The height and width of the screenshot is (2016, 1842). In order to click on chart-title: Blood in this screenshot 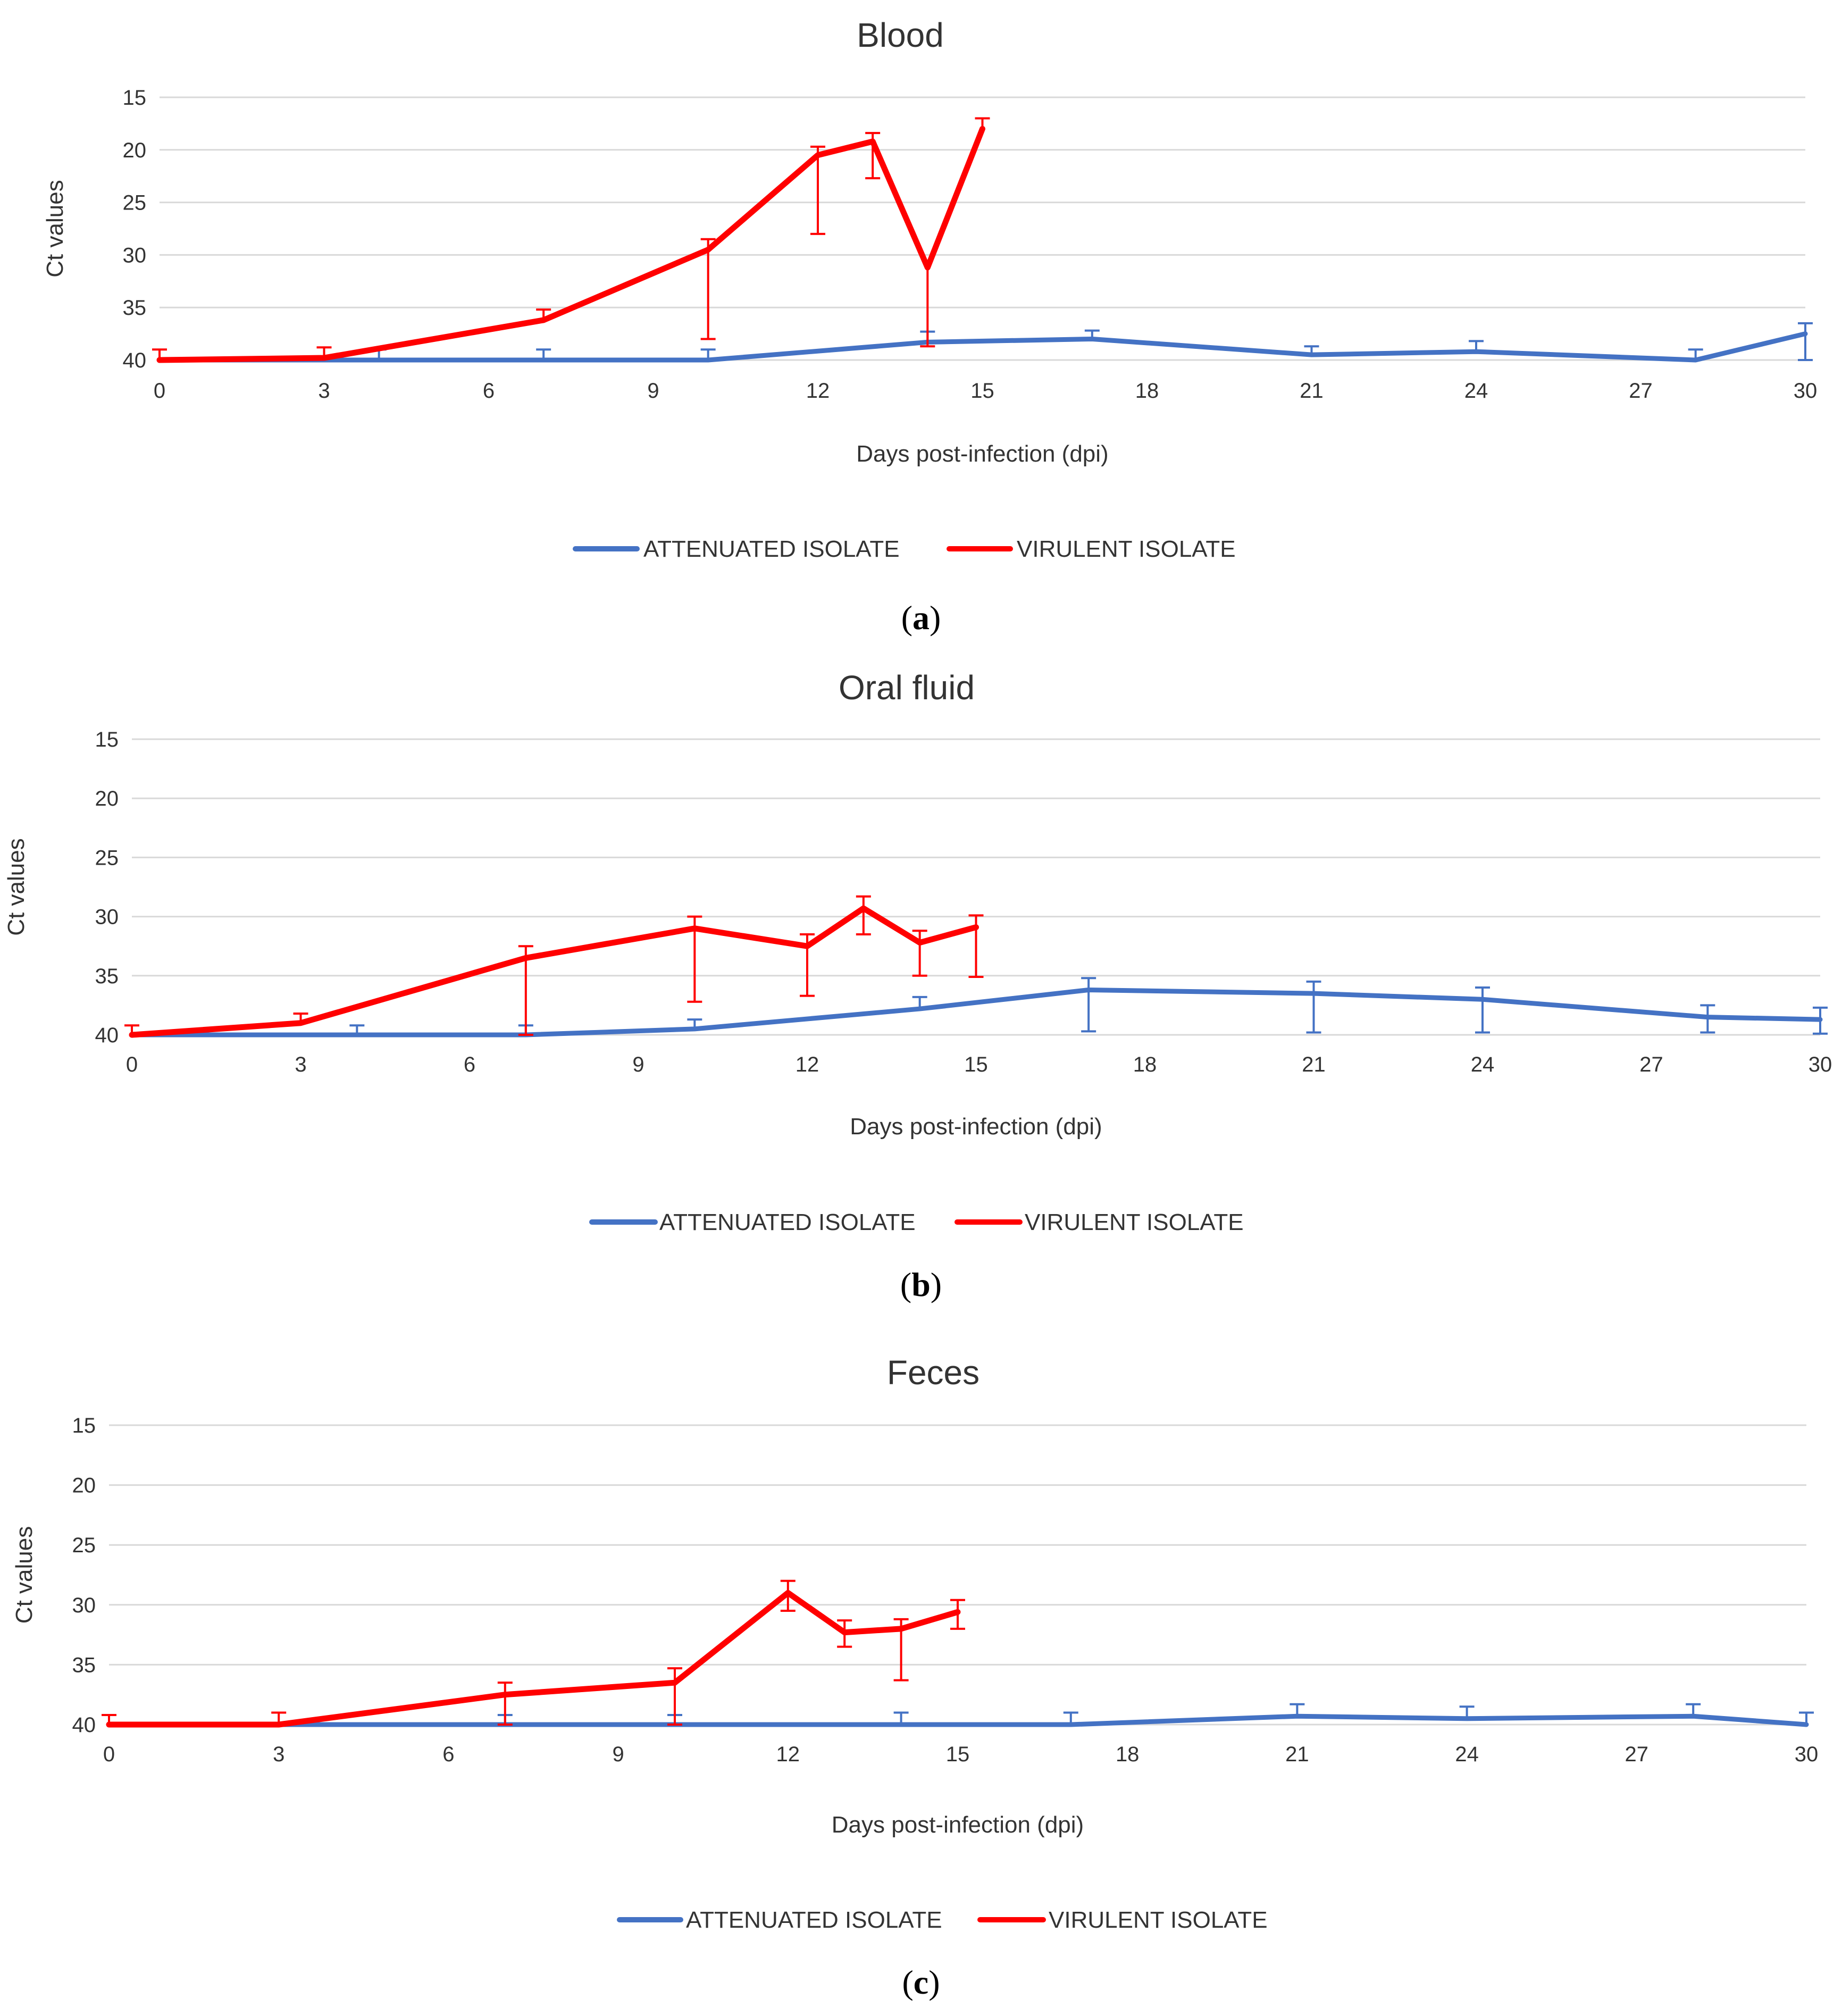, I will do `click(900, 35)`.